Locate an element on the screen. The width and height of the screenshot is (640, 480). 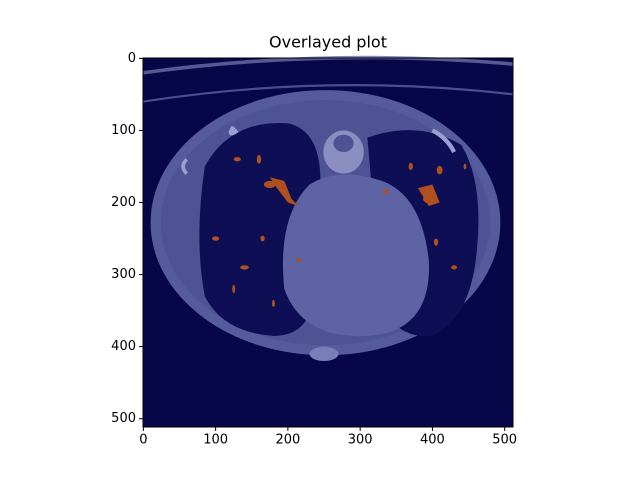
x-tick-label: 300 is located at coordinates (360, 440).